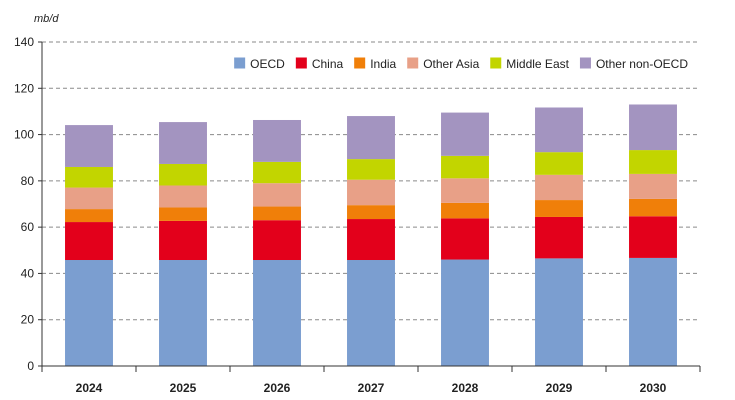  I want to click on y-axis-unit-label: mb/d, so click(46, 19).